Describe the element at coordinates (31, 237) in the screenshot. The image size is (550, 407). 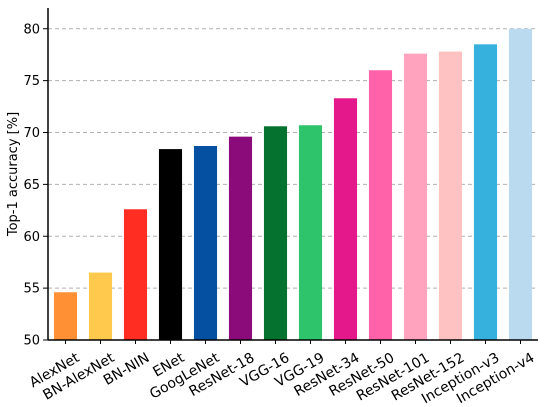
I see `y-tick-label: 60` at that location.